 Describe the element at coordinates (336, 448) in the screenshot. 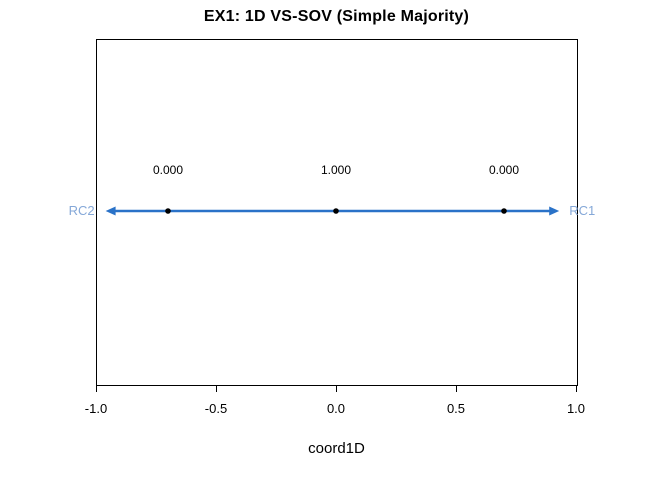

I see `x-axis-label: coord1D` at that location.